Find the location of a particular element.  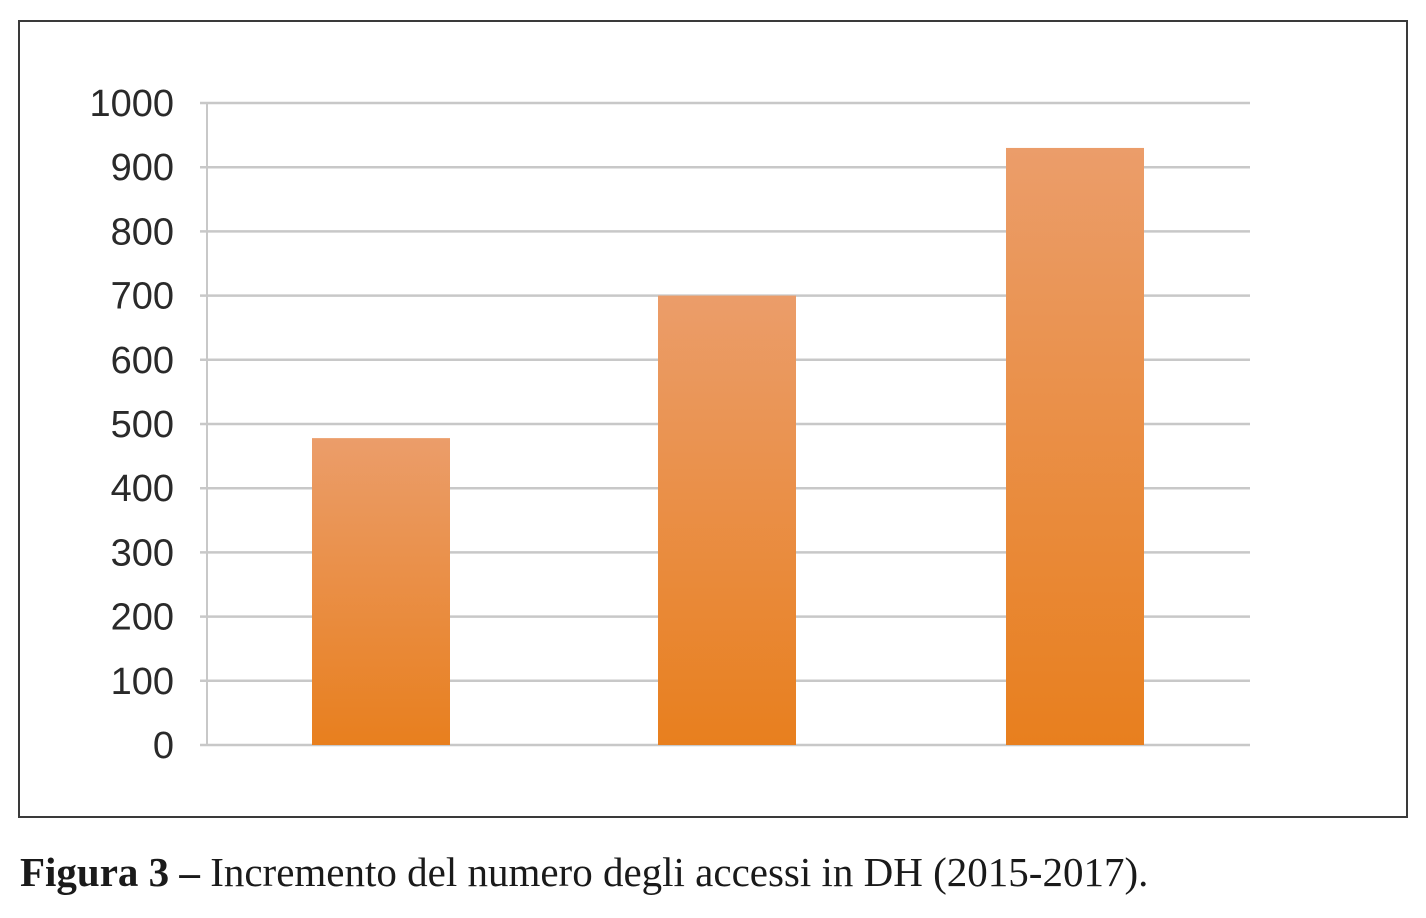

y-tick-label-700: 700 is located at coordinates (142, 297).